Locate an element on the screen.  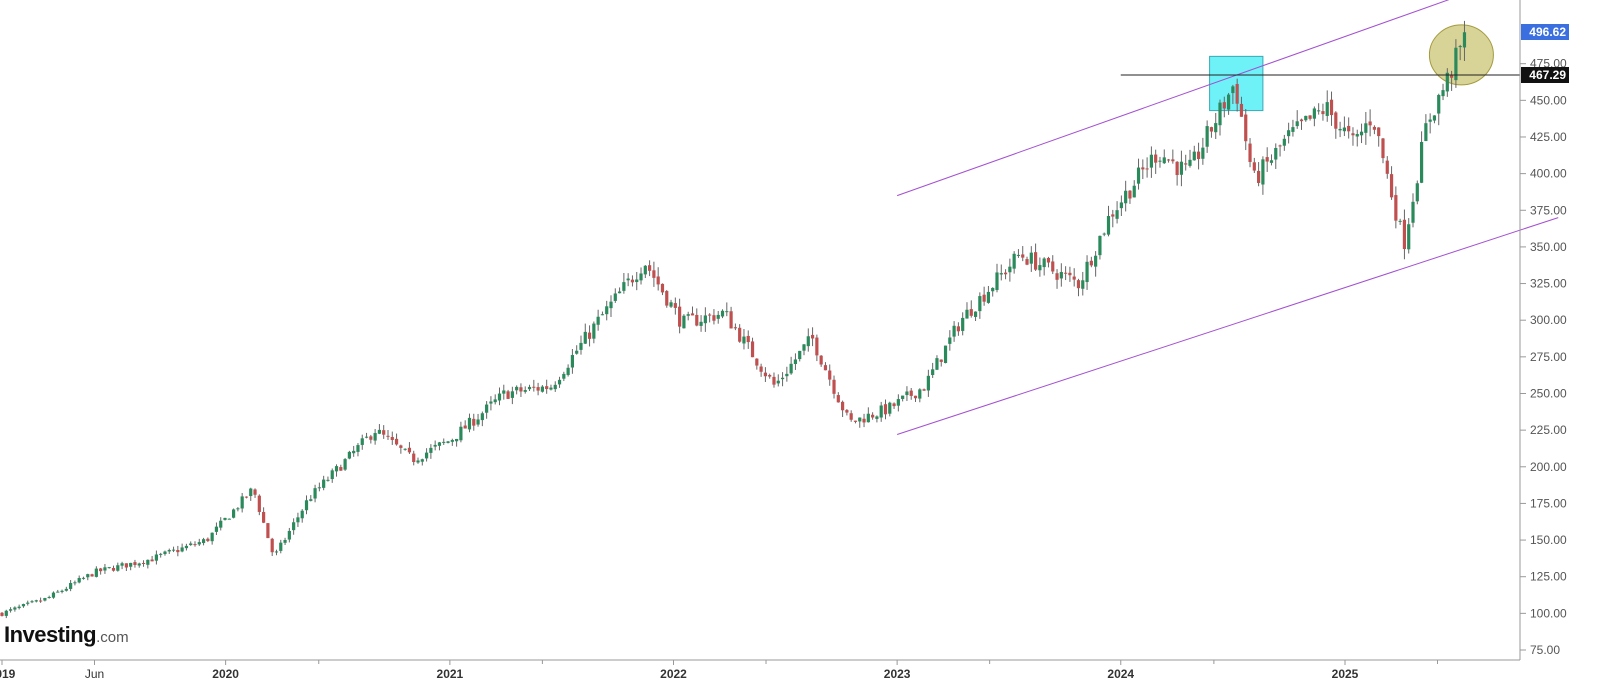
y-tick-label: 450.00 is located at coordinates (1548, 100).